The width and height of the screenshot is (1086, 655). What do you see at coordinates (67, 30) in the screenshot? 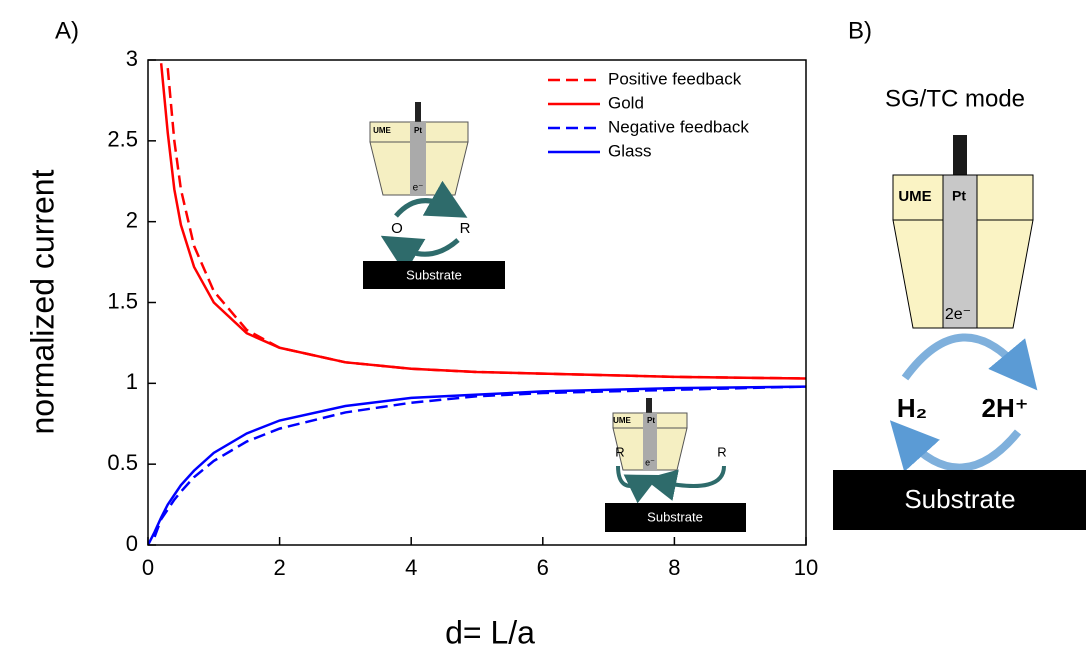
I see `panel-label: A)` at bounding box center [67, 30].